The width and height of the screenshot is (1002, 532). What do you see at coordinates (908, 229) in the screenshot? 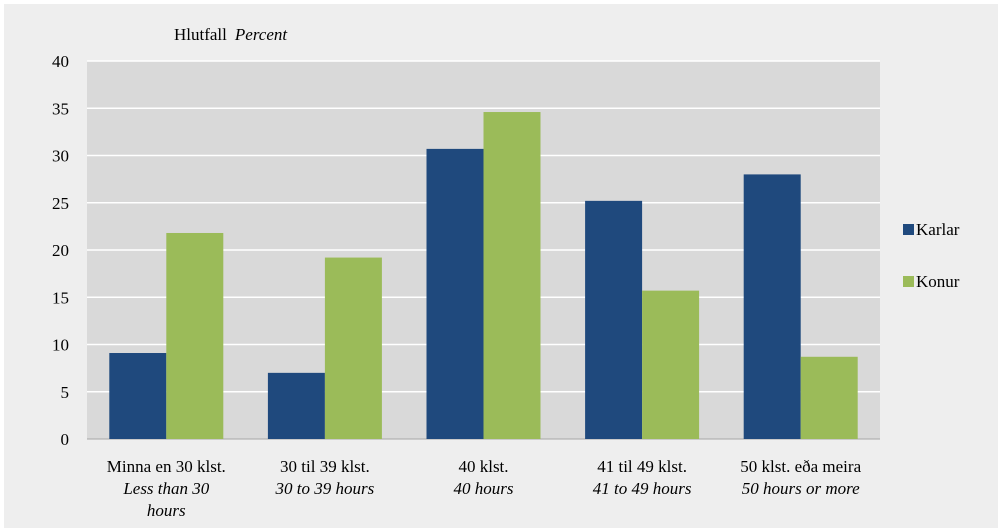
I see `legend-swatch-karlar` at bounding box center [908, 229].